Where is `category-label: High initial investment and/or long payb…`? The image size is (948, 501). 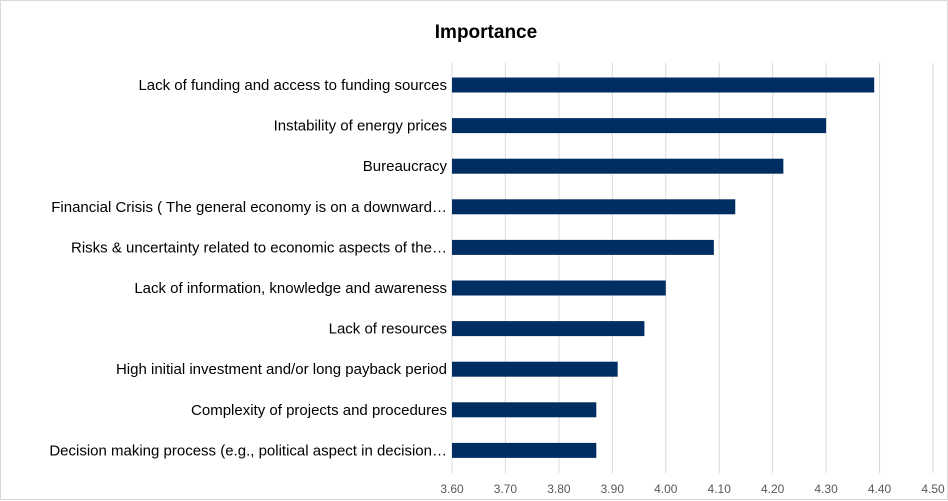
category-label: High initial investment and/or long payb… is located at coordinates (281, 369).